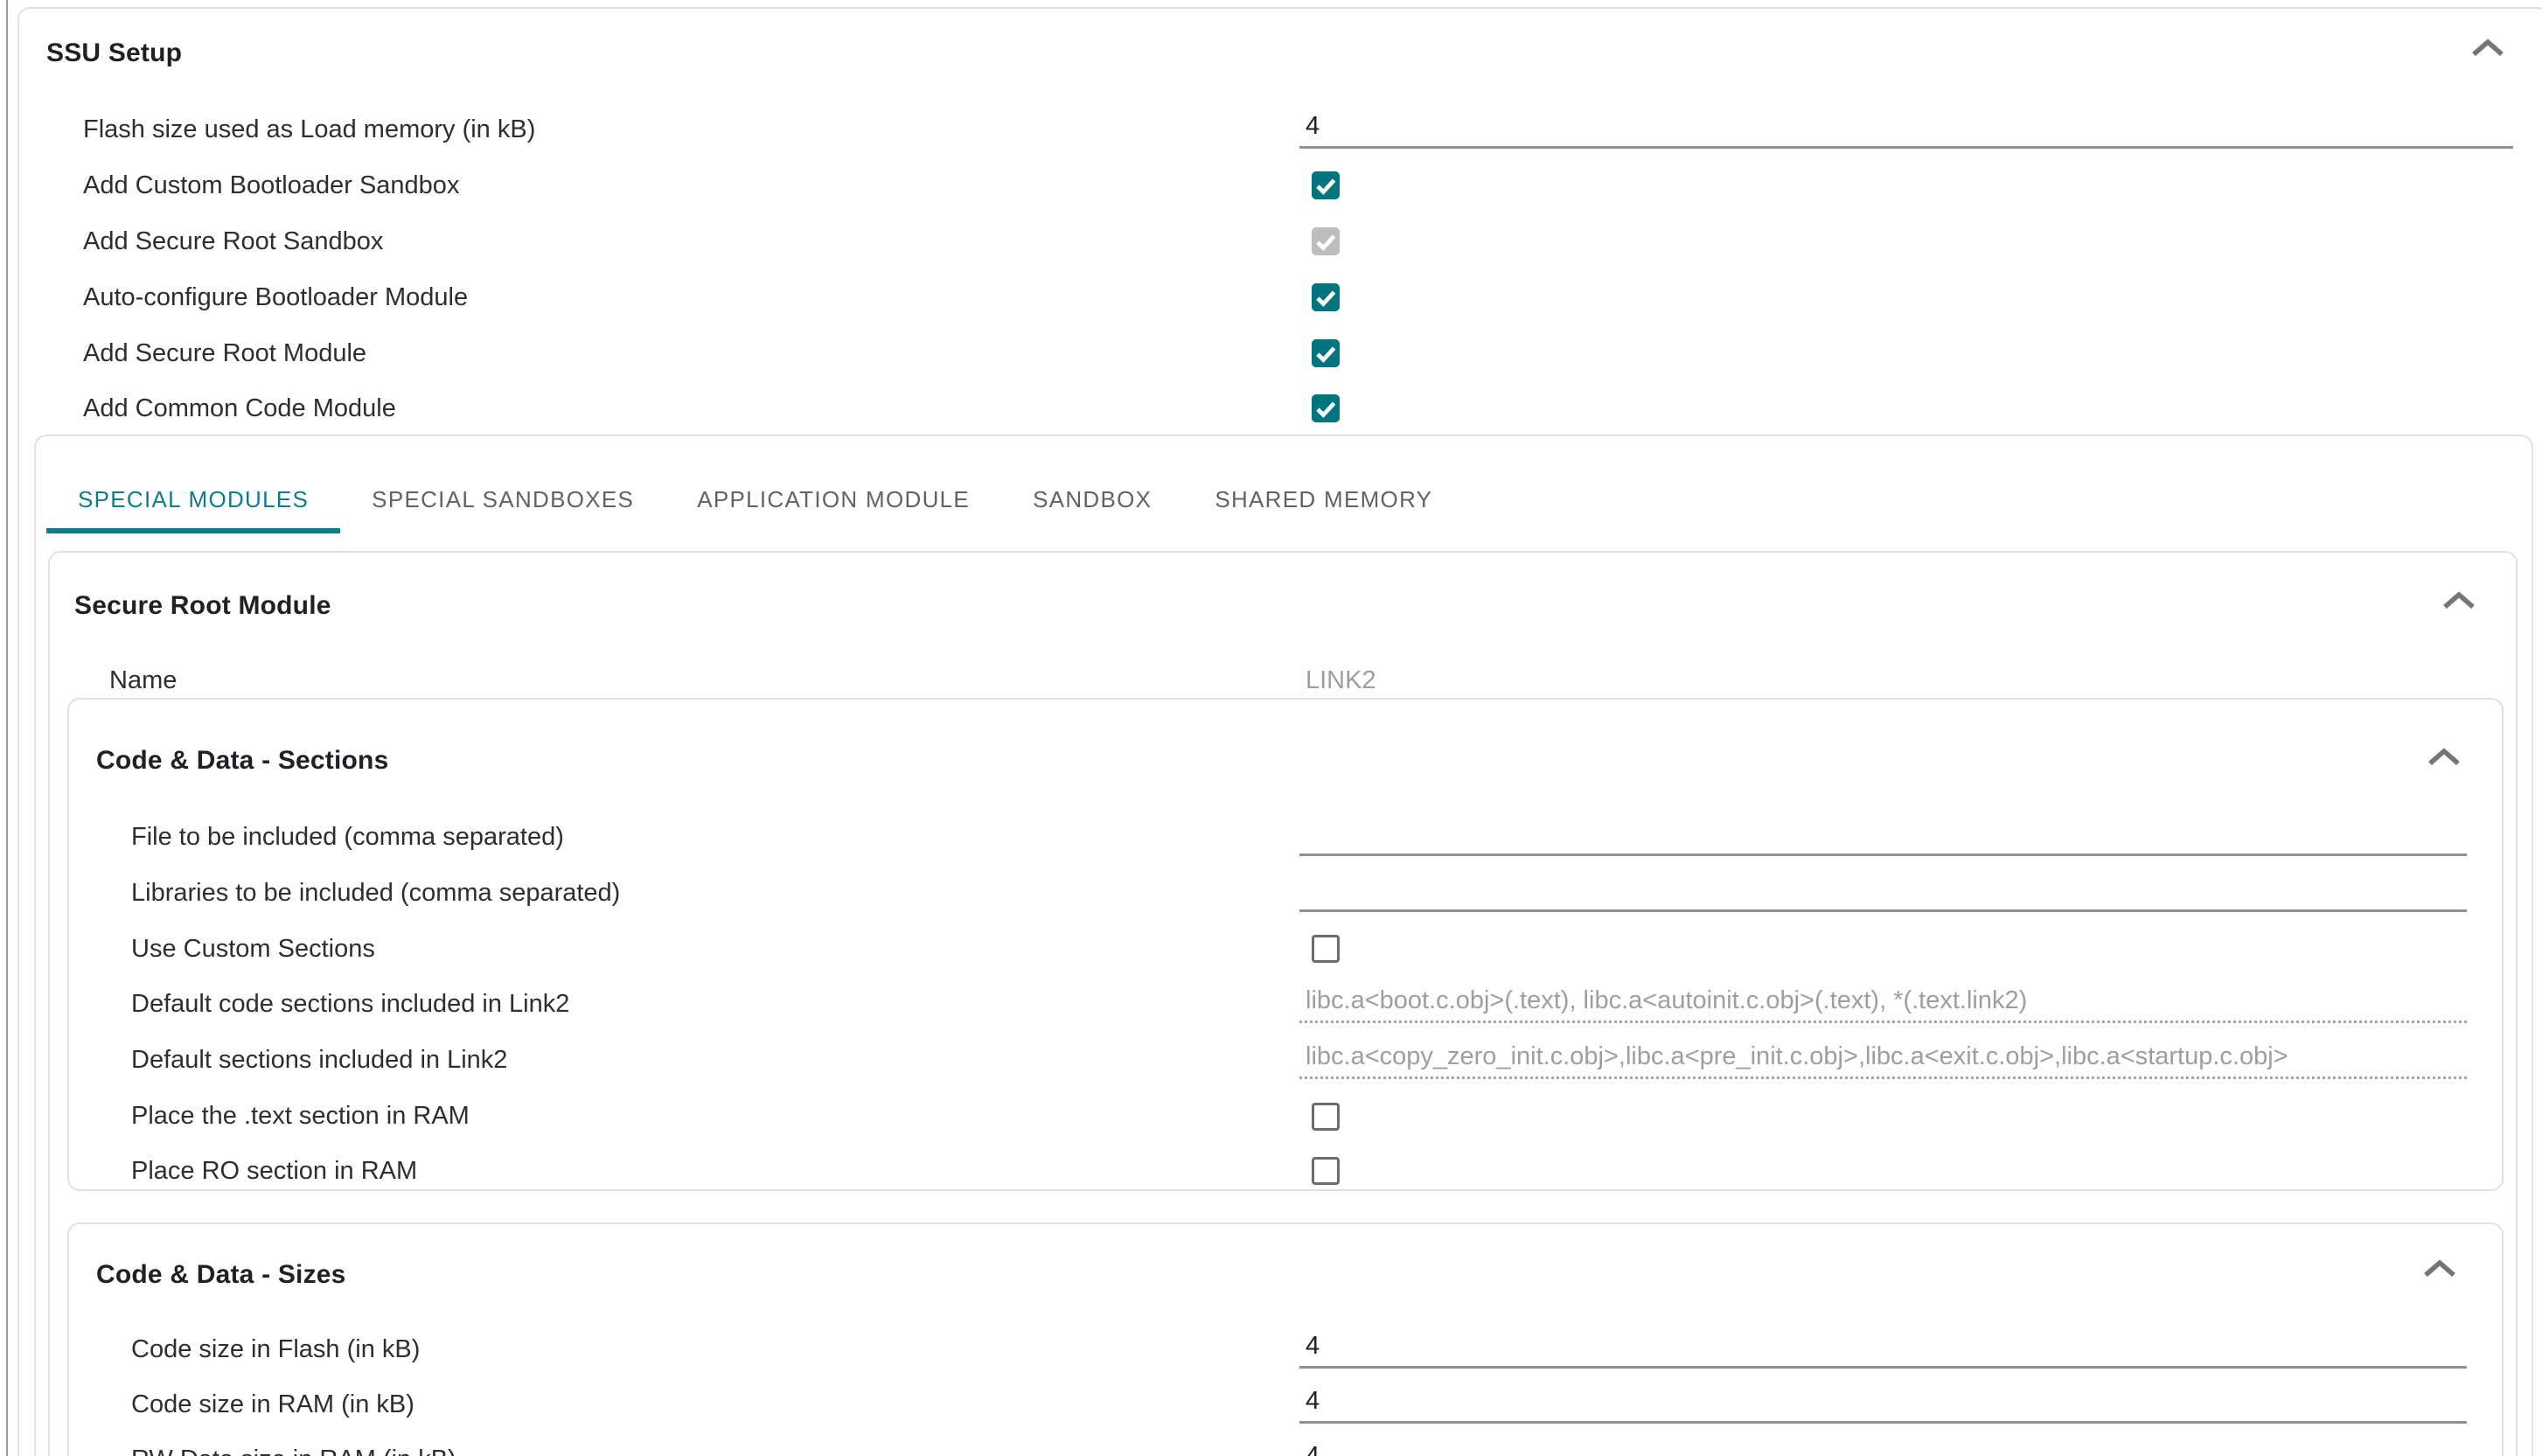  Describe the element at coordinates (225, 353) in the screenshot. I see `field-label: Add Secure Root Module` at that location.